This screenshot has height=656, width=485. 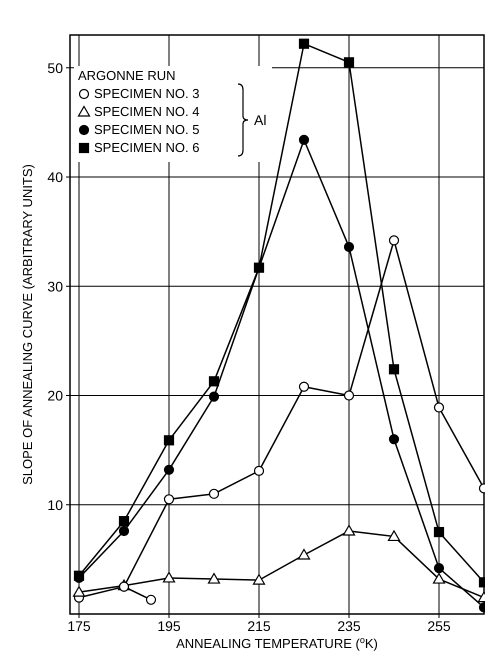 What do you see at coordinates (147, 93) in the screenshot?
I see `legend-label: SPECIMEN NO. 3` at bounding box center [147, 93].